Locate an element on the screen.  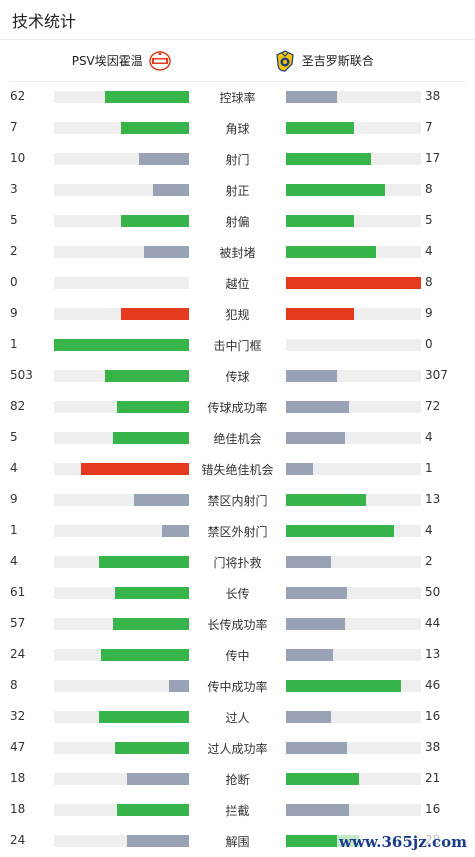
away-value: 307 is located at coordinates (436, 375).